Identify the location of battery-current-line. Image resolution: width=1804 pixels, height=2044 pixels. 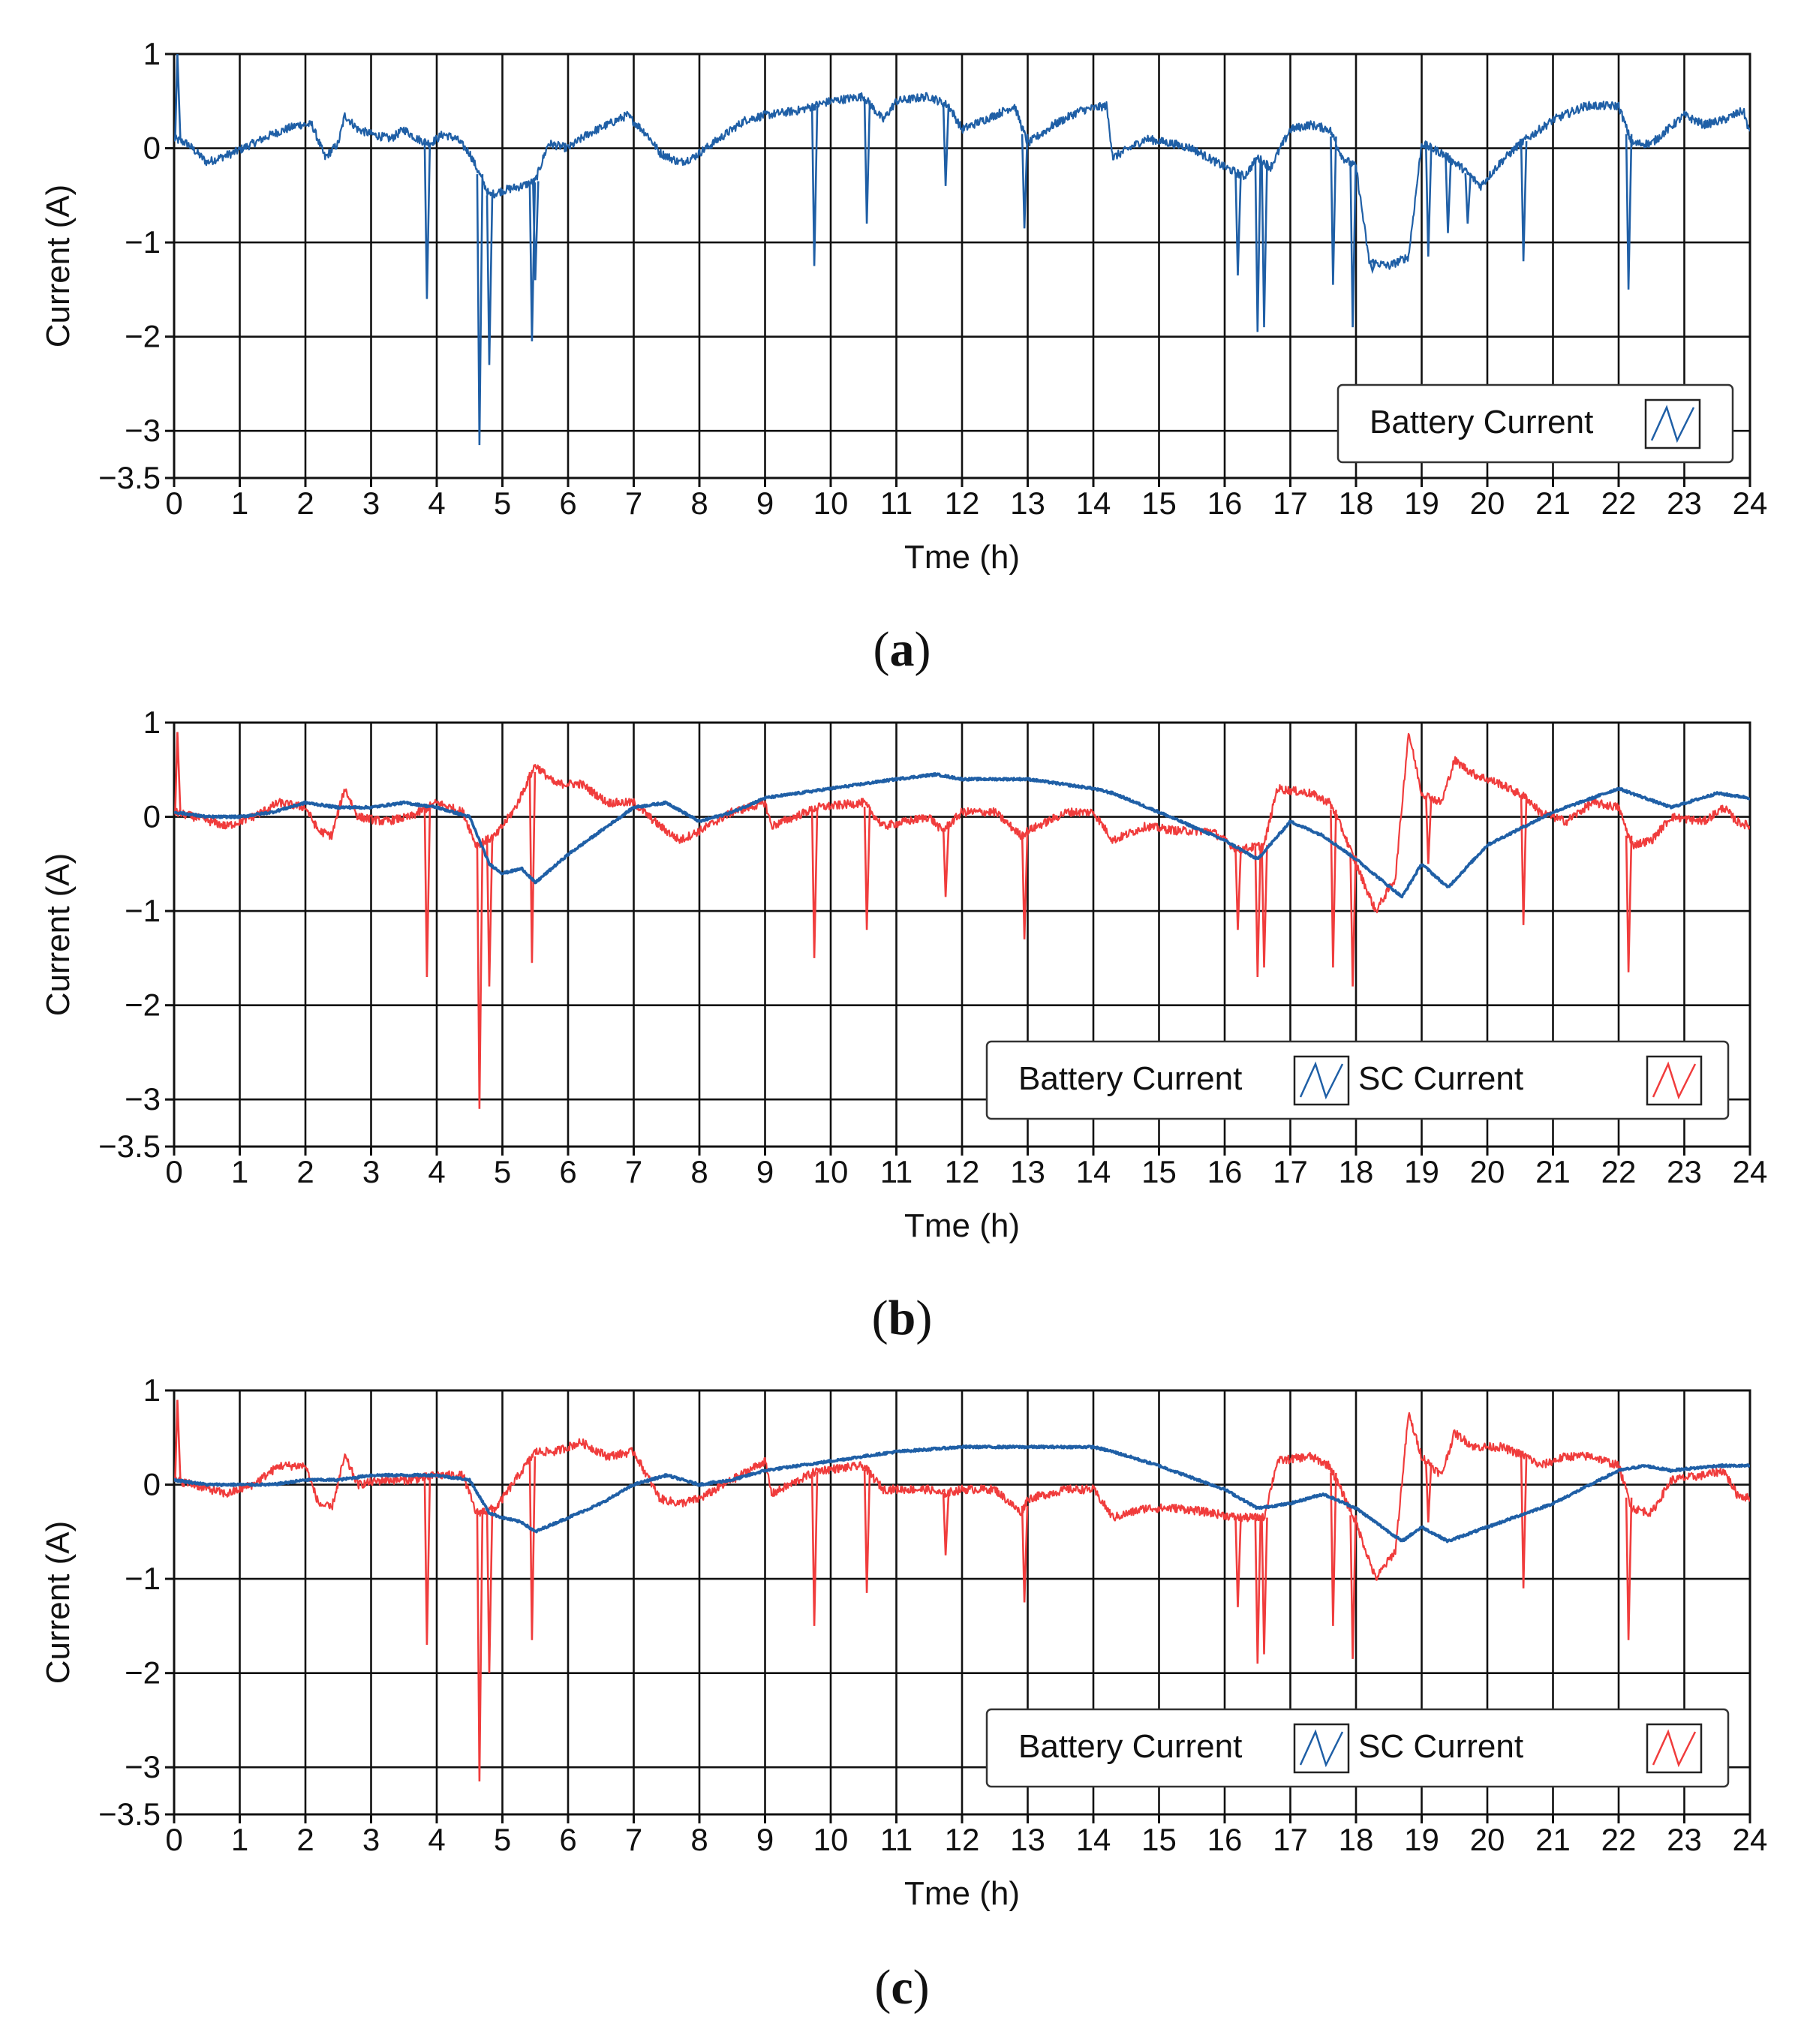
(962, 1494).